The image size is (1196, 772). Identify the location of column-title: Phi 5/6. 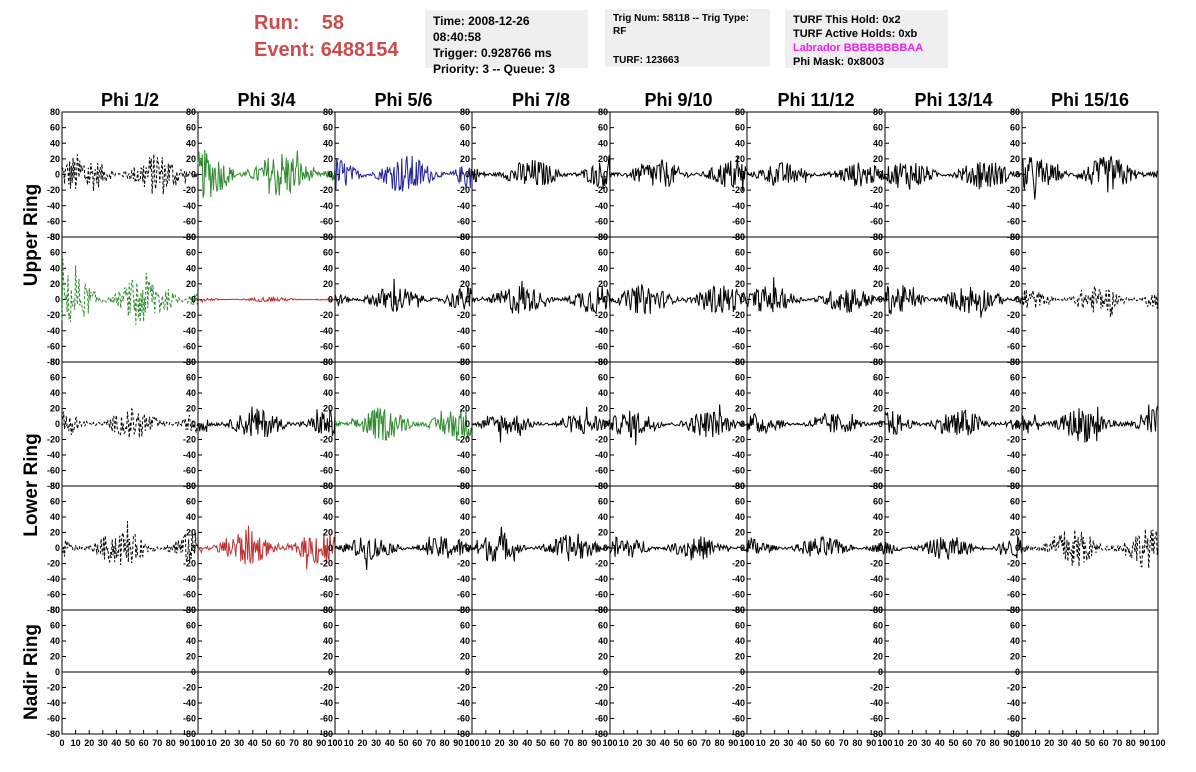
(403, 100).